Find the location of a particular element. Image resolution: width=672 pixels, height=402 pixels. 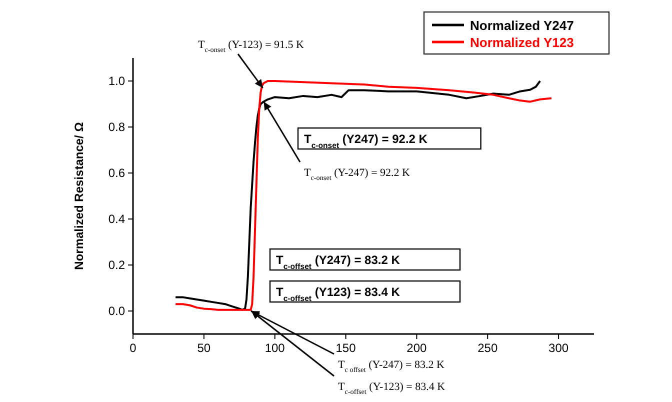

annotation: T$_{c-onset}$ (Y-247) = 92.2 K is located at coordinates (357, 174).